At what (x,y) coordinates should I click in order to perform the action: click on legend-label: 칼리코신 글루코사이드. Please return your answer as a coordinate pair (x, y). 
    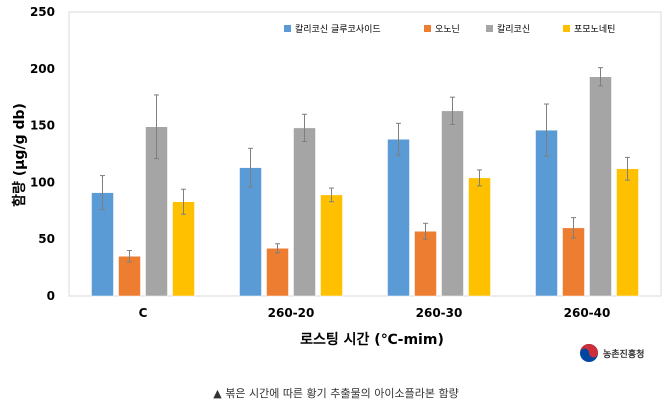
    Looking at the image, I should click on (338, 29).